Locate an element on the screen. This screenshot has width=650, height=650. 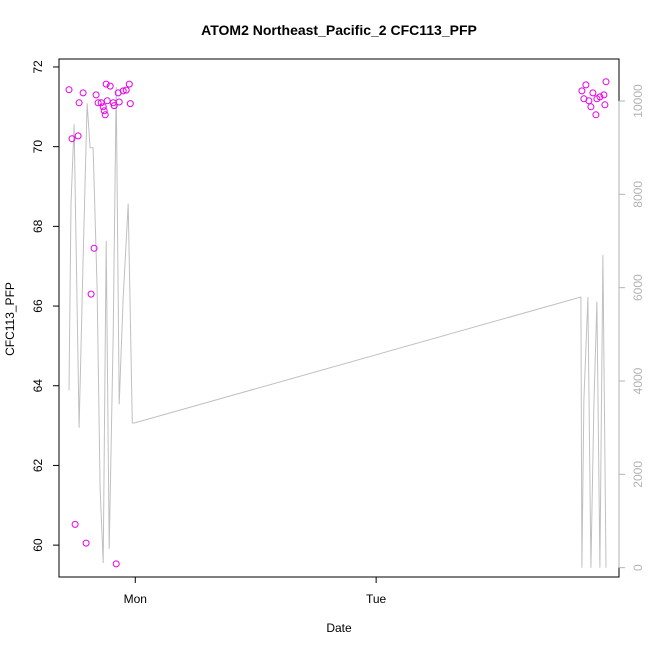
x-axis: Mon Tue is located at coordinates (255, 591).